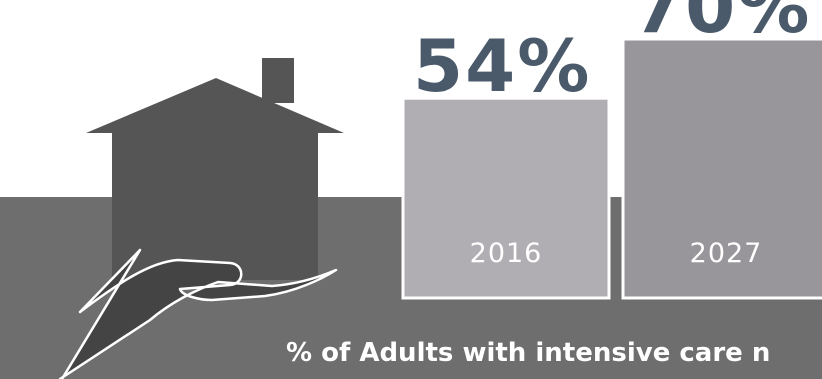 The width and height of the screenshot is (822, 379). What do you see at coordinates (502, 66) in the screenshot?
I see `value-label-2016: 54%` at bounding box center [502, 66].